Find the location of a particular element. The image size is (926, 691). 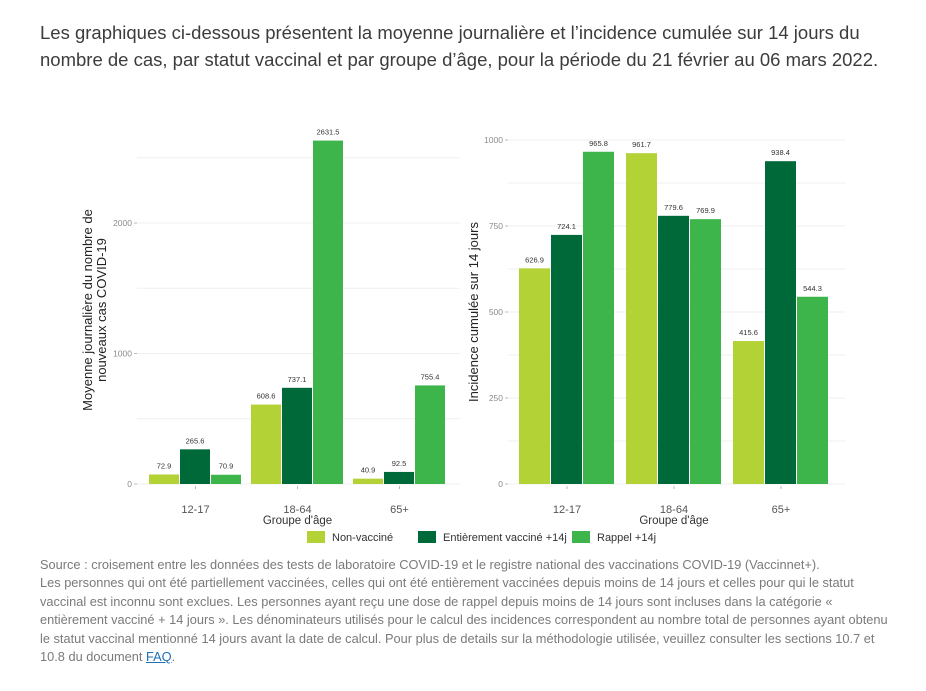

note-end: . is located at coordinates (173, 657).